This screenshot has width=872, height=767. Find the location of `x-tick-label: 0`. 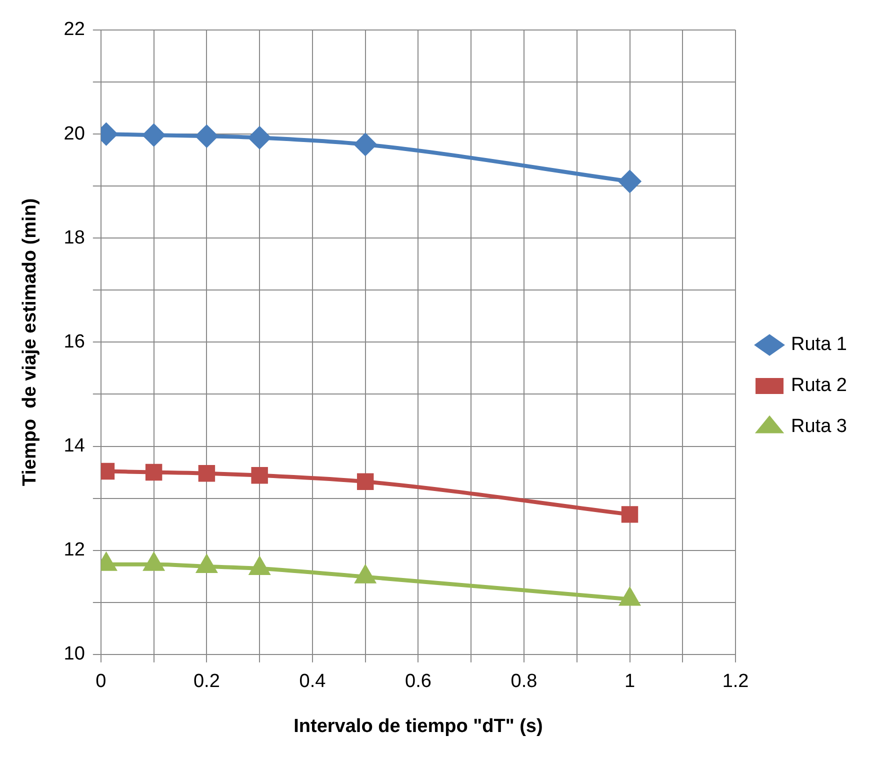

x-tick-label: 0 is located at coordinates (101, 681).